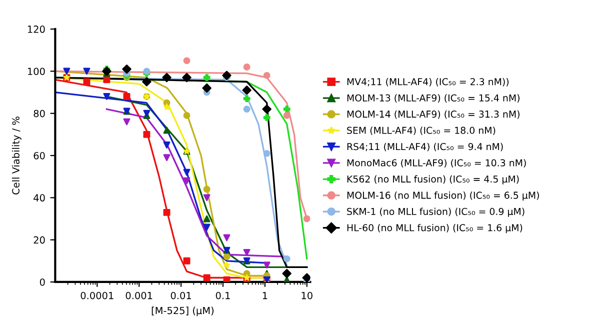 The width and height of the screenshot is (600, 323). What do you see at coordinates (183, 311) in the screenshot?
I see `x-axis-title: [M-525] (μM)` at bounding box center [183, 311].